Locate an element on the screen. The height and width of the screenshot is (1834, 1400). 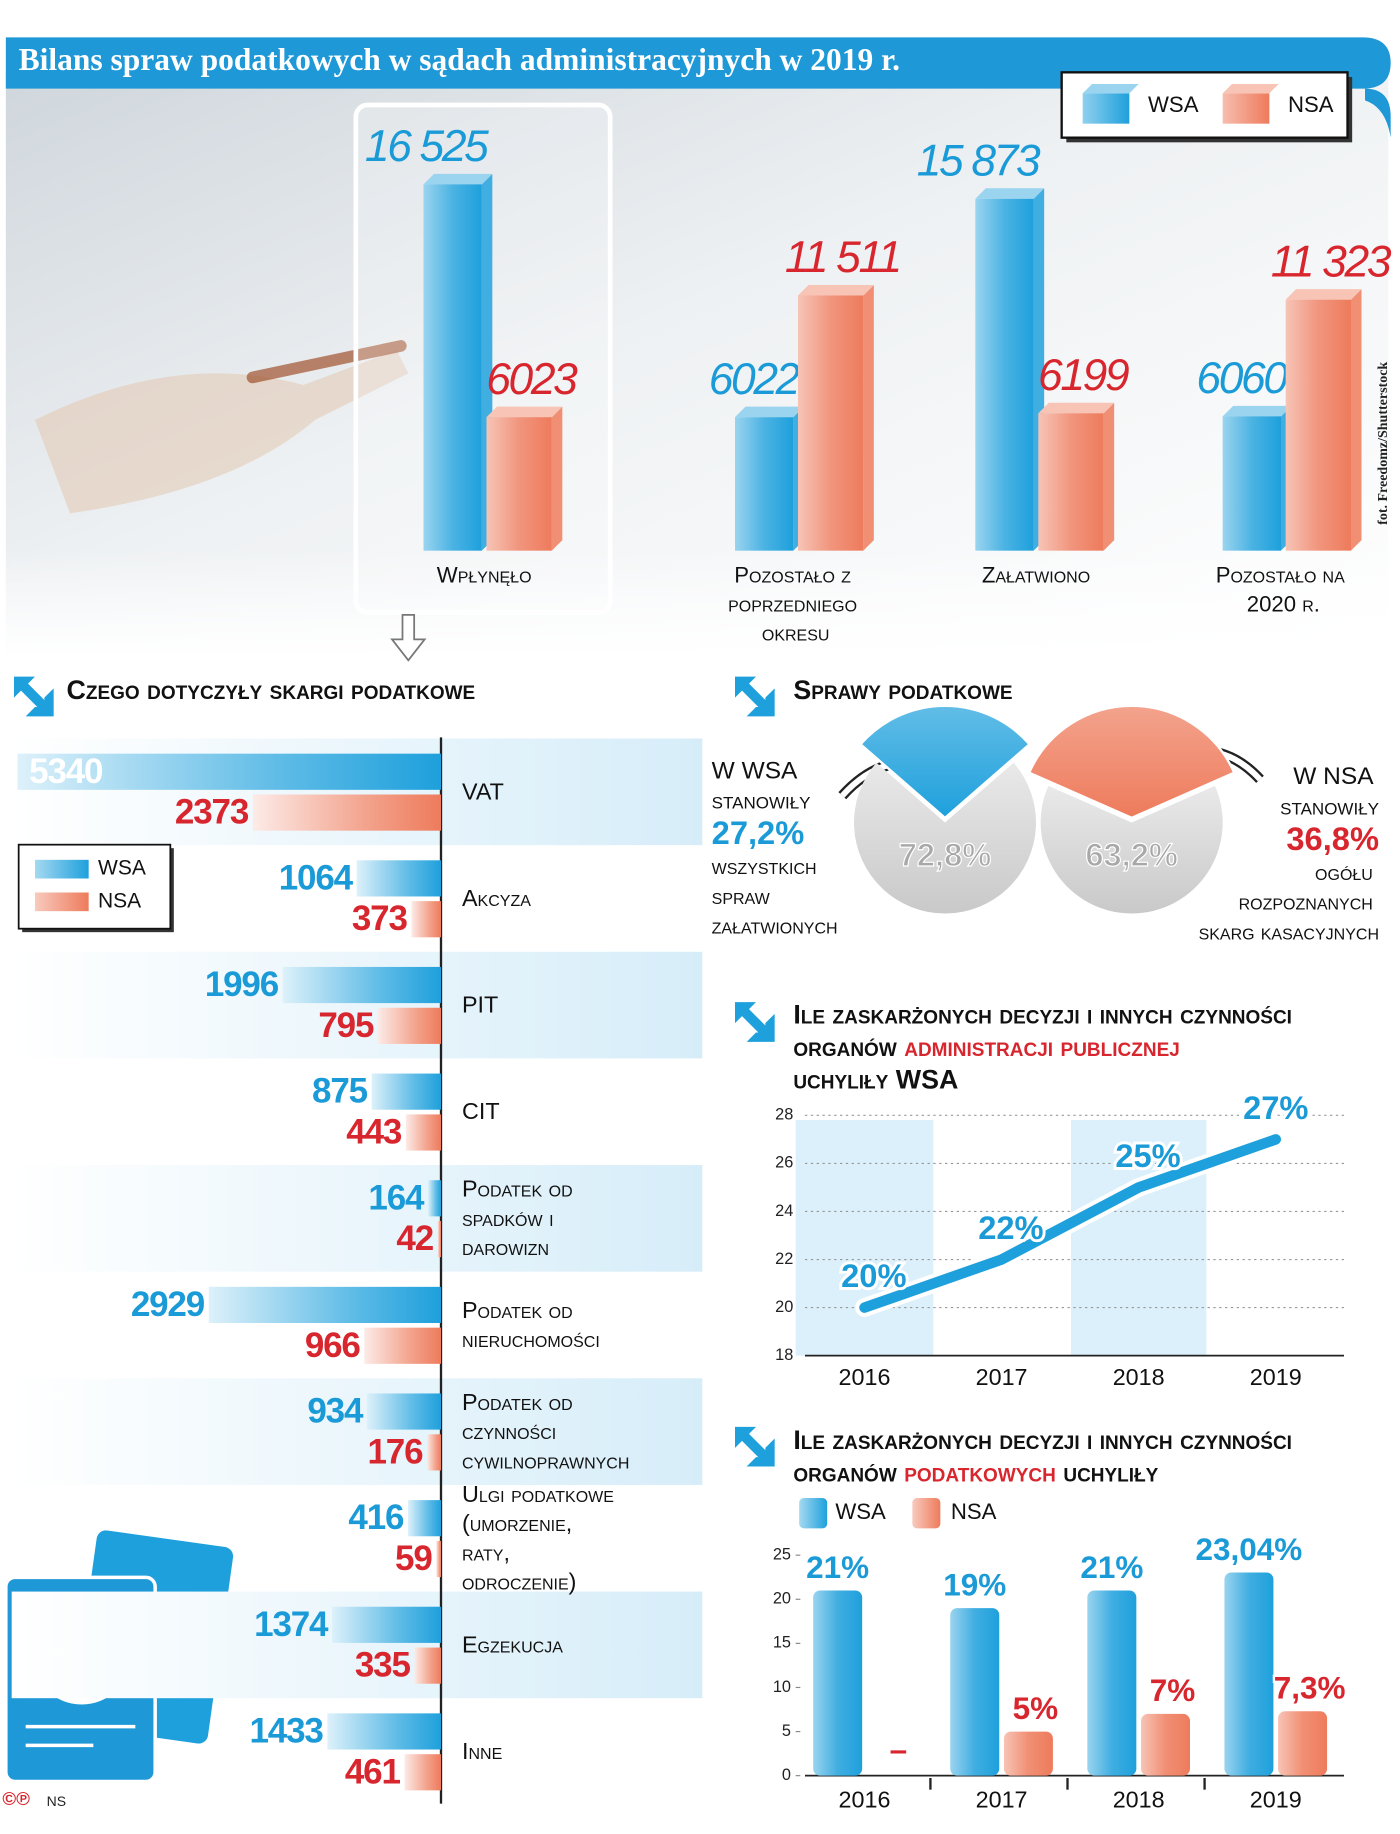
photo-pen is located at coordinates (326, 362).